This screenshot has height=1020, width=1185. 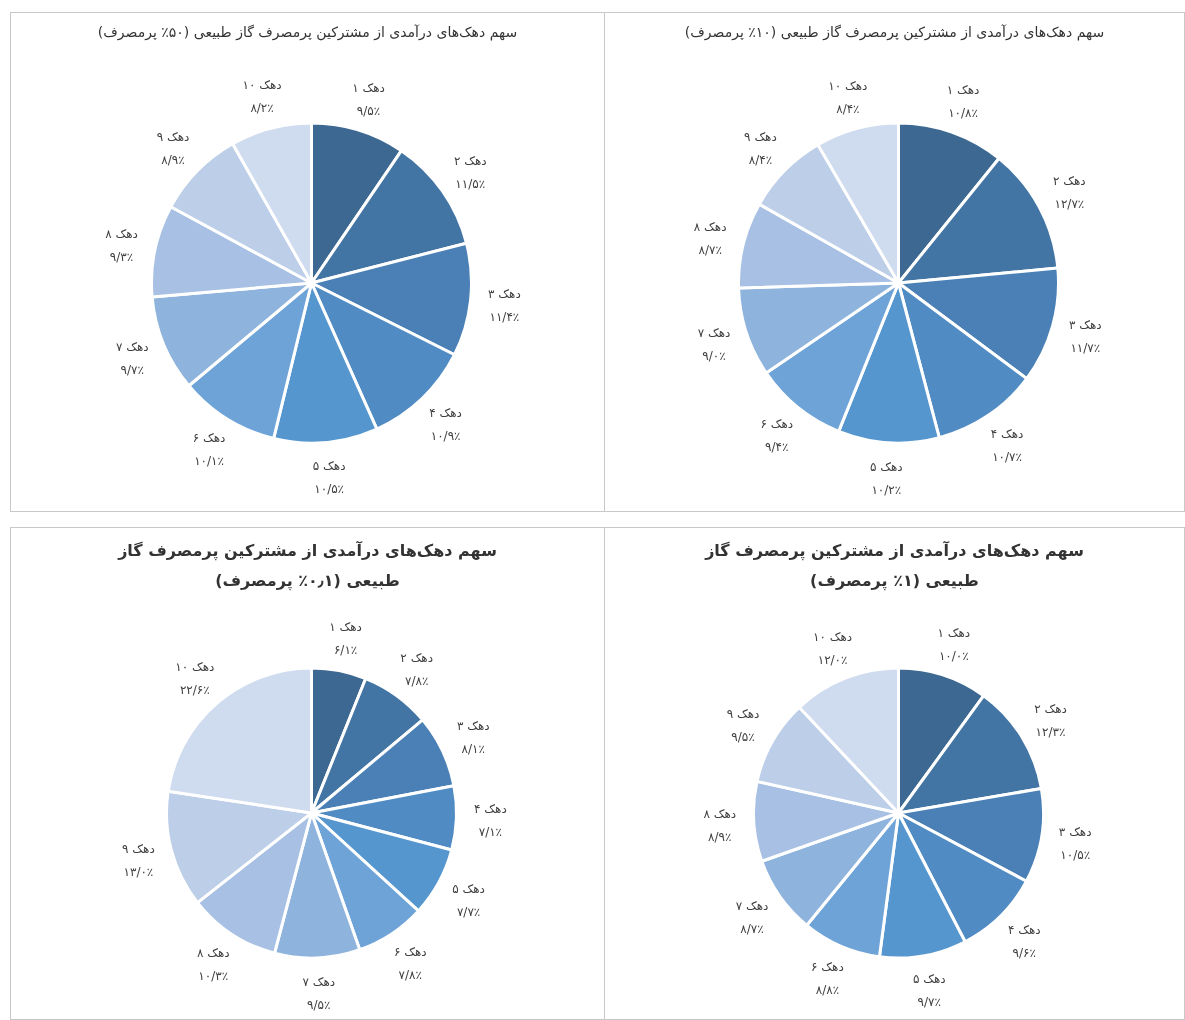 What do you see at coordinates (1069, 204) in the screenshot?
I see `data-label: ۱۲/۷٪` at bounding box center [1069, 204].